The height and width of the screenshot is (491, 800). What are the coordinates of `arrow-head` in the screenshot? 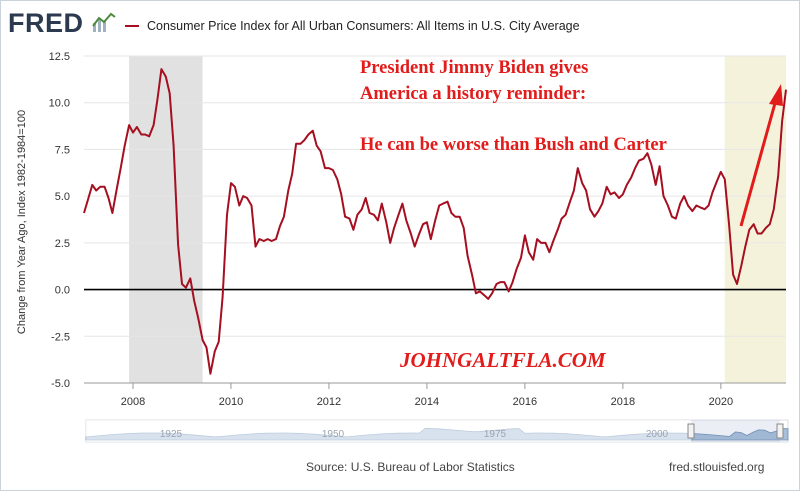 It's located at (776, 95).